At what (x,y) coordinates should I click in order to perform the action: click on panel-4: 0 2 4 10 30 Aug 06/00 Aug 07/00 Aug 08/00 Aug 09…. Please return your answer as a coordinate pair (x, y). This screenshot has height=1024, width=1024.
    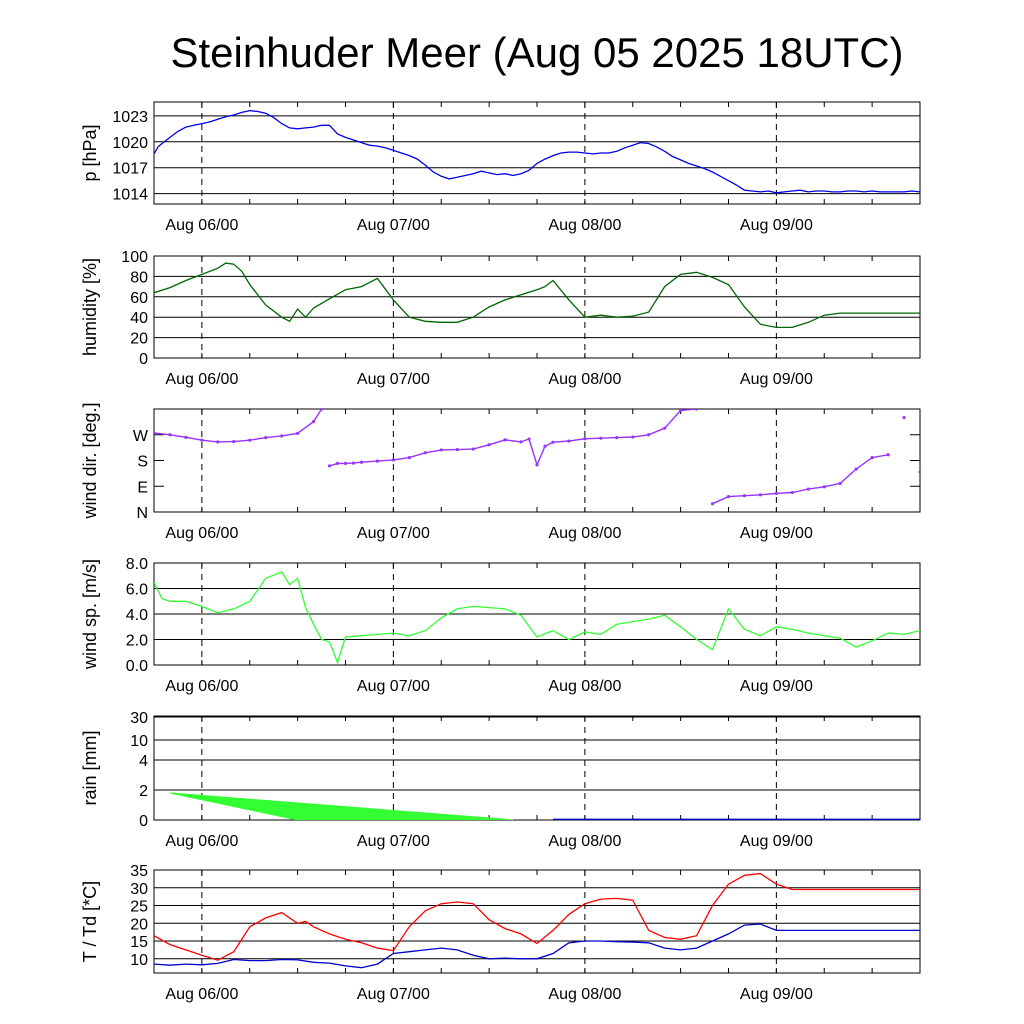
    Looking at the image, I should click on (500, 780).